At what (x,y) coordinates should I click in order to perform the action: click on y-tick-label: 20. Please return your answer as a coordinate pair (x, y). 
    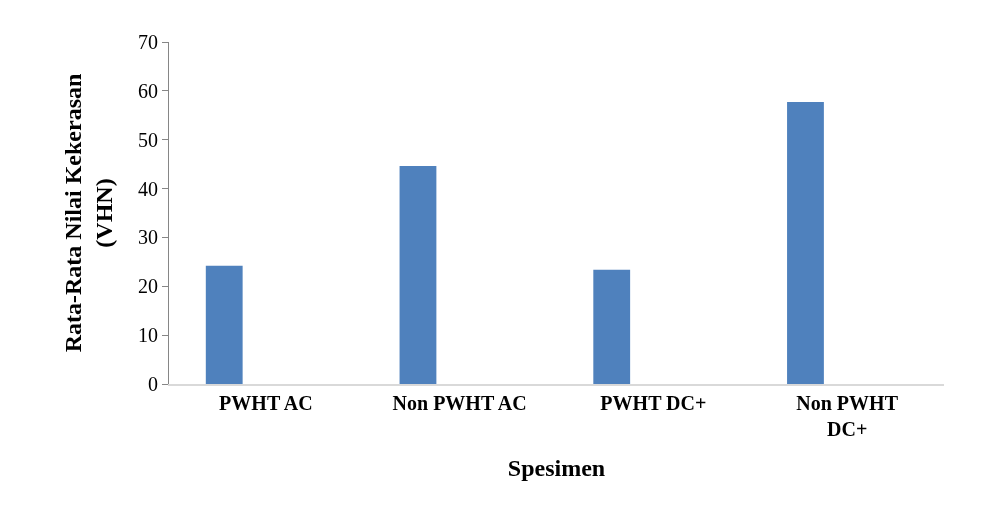
    Looking at the image, I should click on (148, 286).